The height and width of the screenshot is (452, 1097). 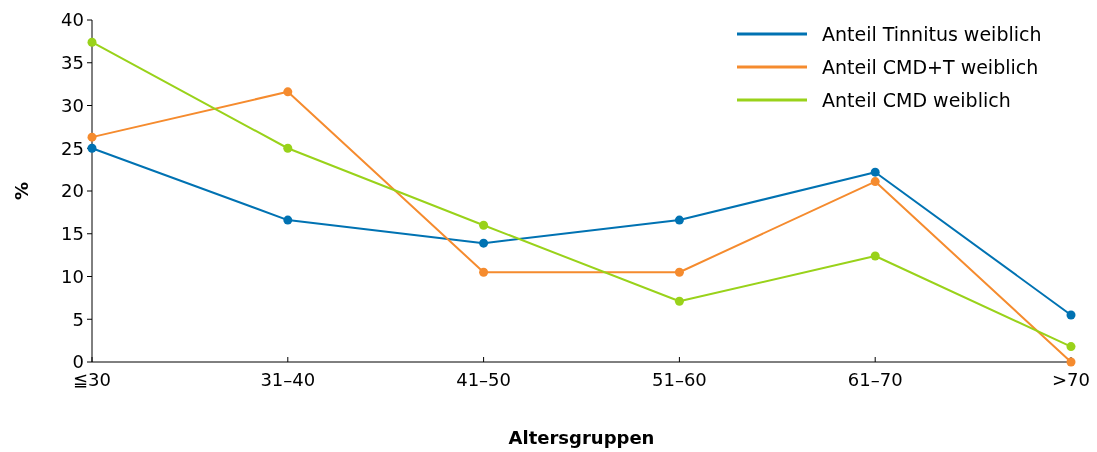 I want to click on y-tick-label: 35, so click(x=72, y=63).